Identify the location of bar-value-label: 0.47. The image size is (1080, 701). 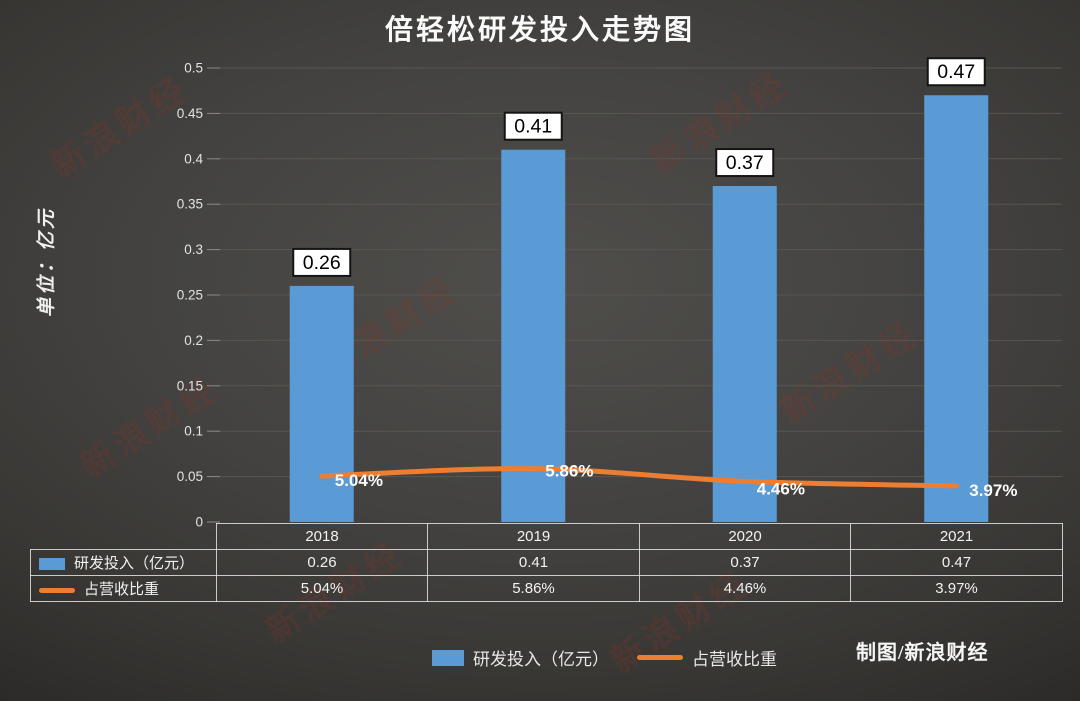
(956, 72).